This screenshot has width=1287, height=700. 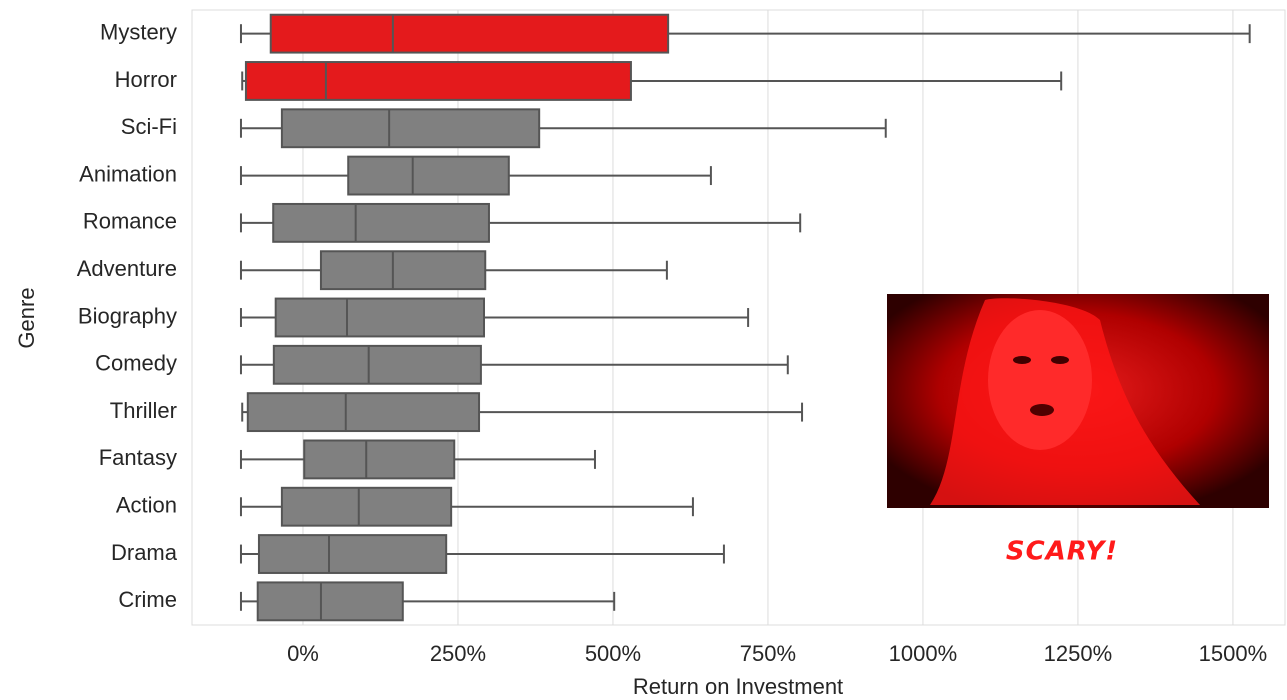 I want to click on y-tick-label: Animation, so click(x=128, y=173).